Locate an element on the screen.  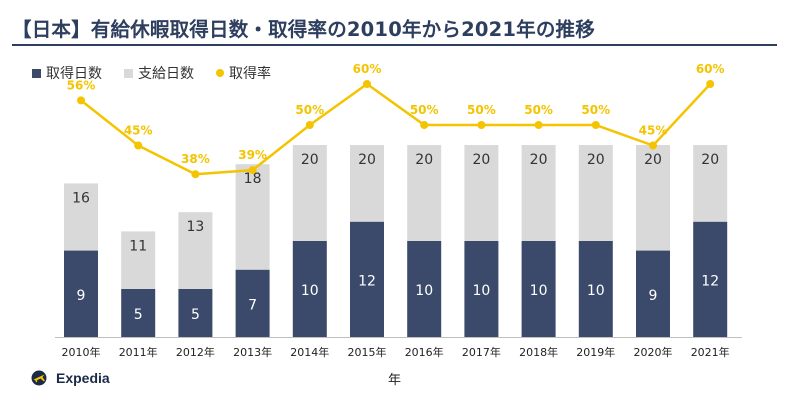
x-tick-label: 2021年 is located at coordinates (710, 352).